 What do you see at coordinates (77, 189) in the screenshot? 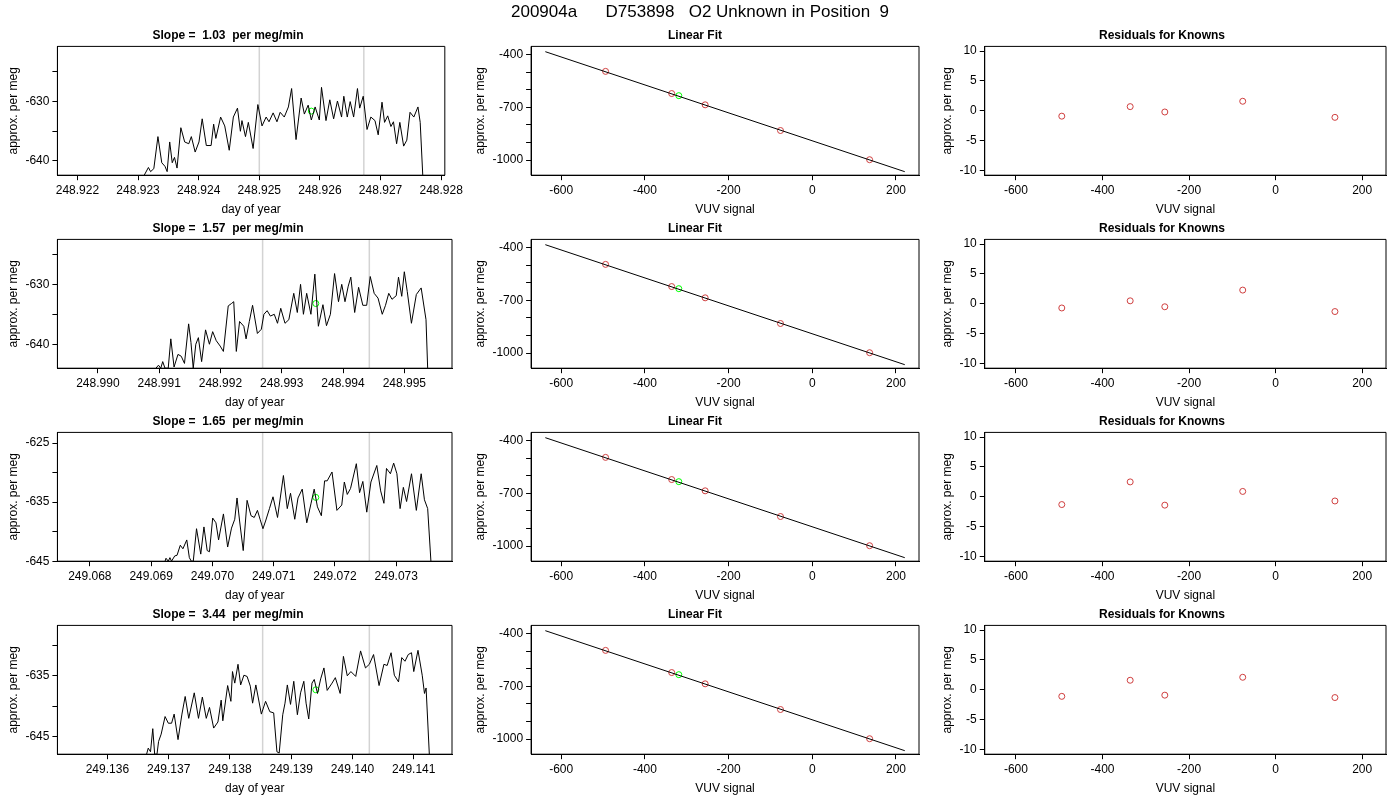
I see `x-tick-label: 248.922` at bounding box center [77, 189].